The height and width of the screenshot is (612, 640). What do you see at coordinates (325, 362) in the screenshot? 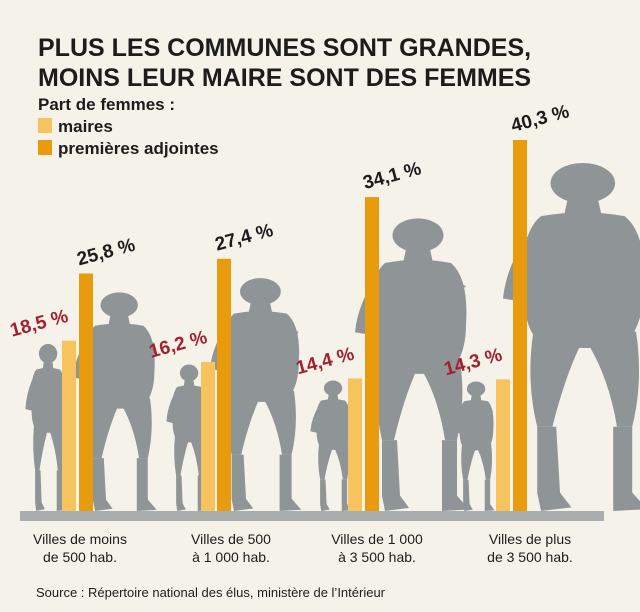
I see `label-maires-3: 14,4 %` at bounding box center [325, 362].